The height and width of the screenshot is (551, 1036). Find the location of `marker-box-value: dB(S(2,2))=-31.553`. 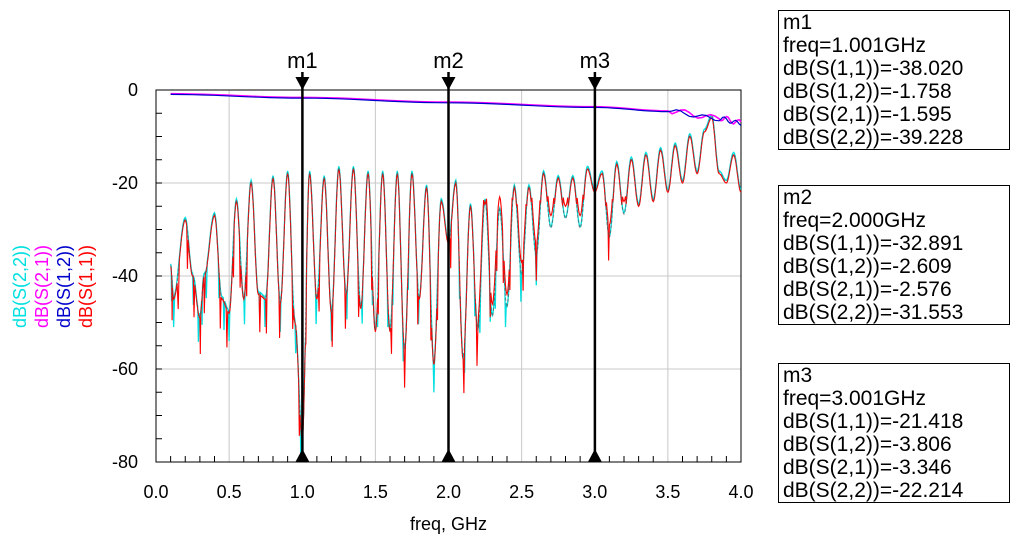

marker-box-value: dB(S(2,2))=-31.553 is located at coordinates (873, 312).